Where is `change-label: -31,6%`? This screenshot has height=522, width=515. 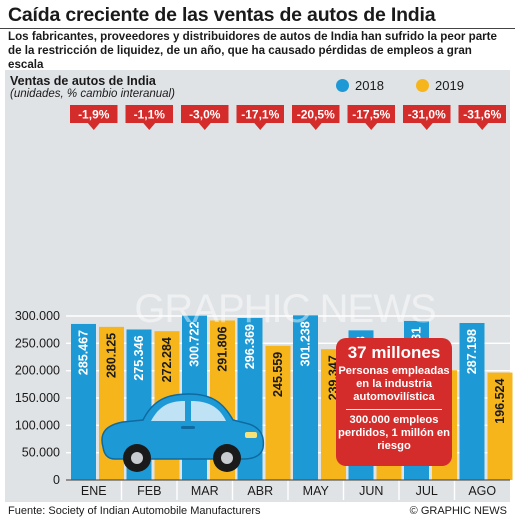
change-label: -31,6% is located at coordinates (482, 115).